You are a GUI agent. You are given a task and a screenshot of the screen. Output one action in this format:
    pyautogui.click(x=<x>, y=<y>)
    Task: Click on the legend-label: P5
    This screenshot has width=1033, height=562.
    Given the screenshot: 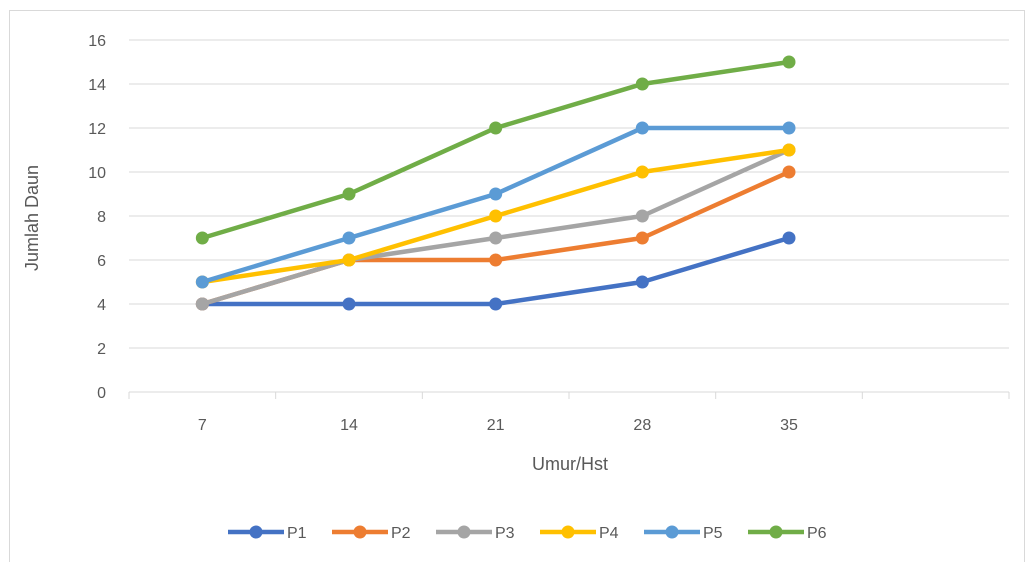 What is the action you would take?
    pyautogui.click(x=713, y=533)
    